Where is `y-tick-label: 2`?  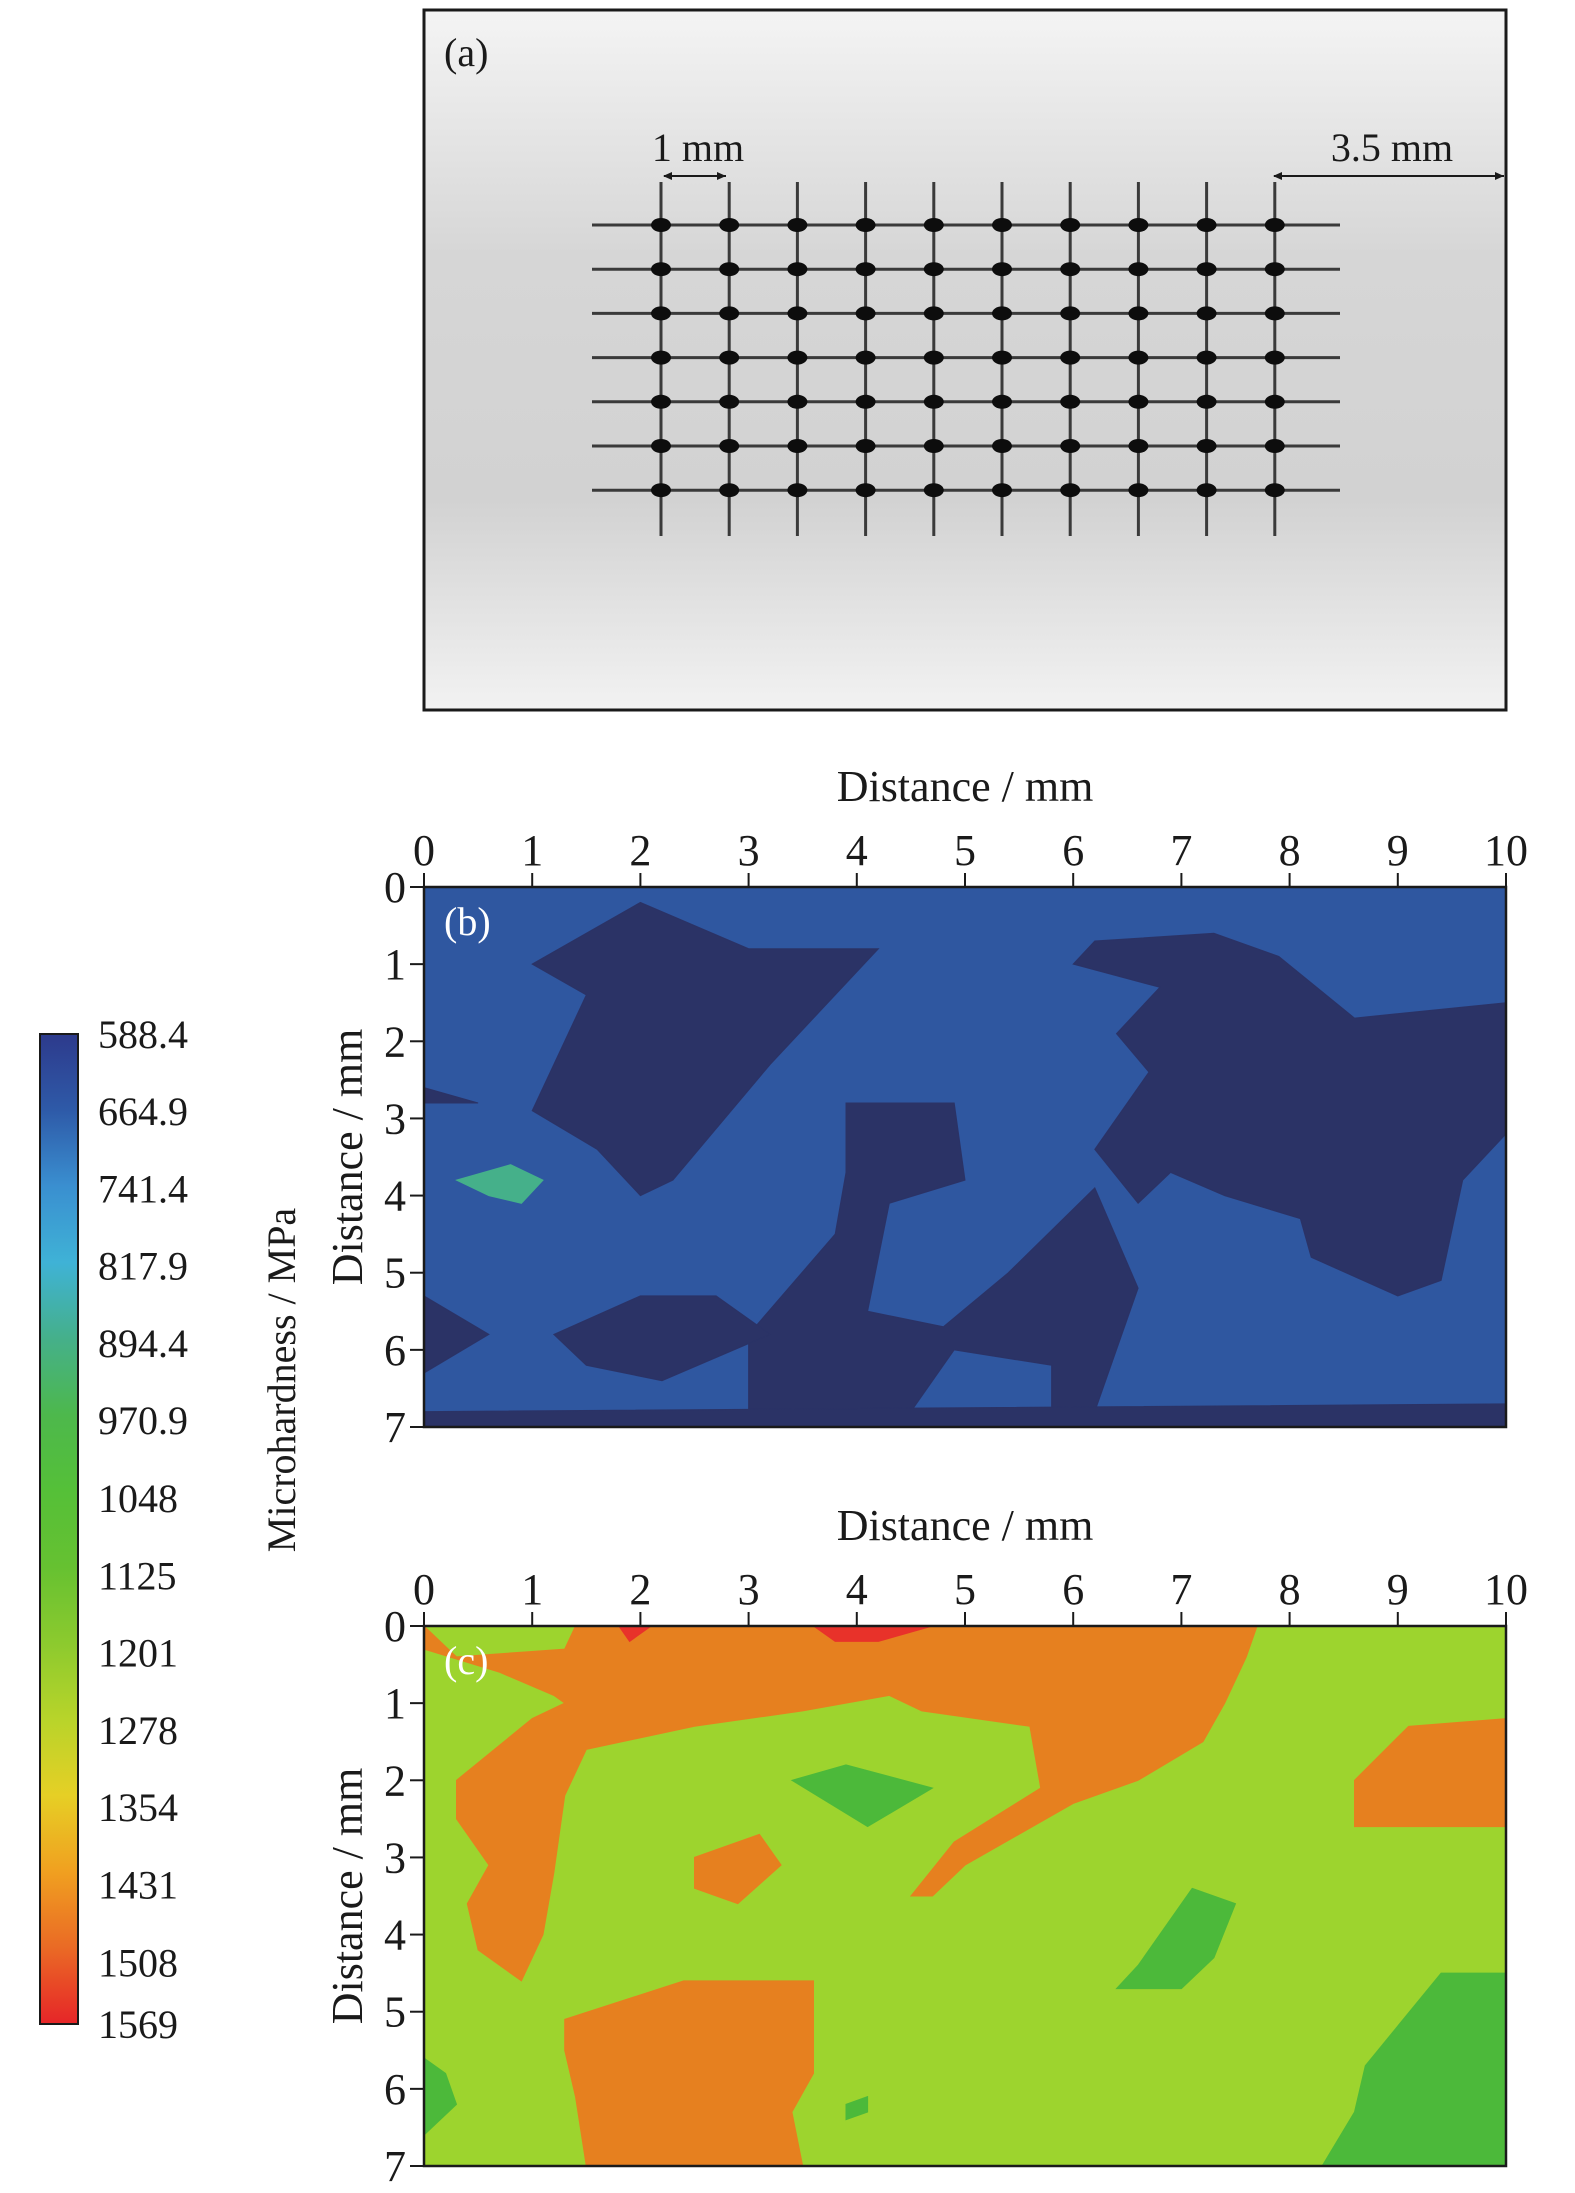
y-tick-label: 2 is located at coordinates (395, 1780).